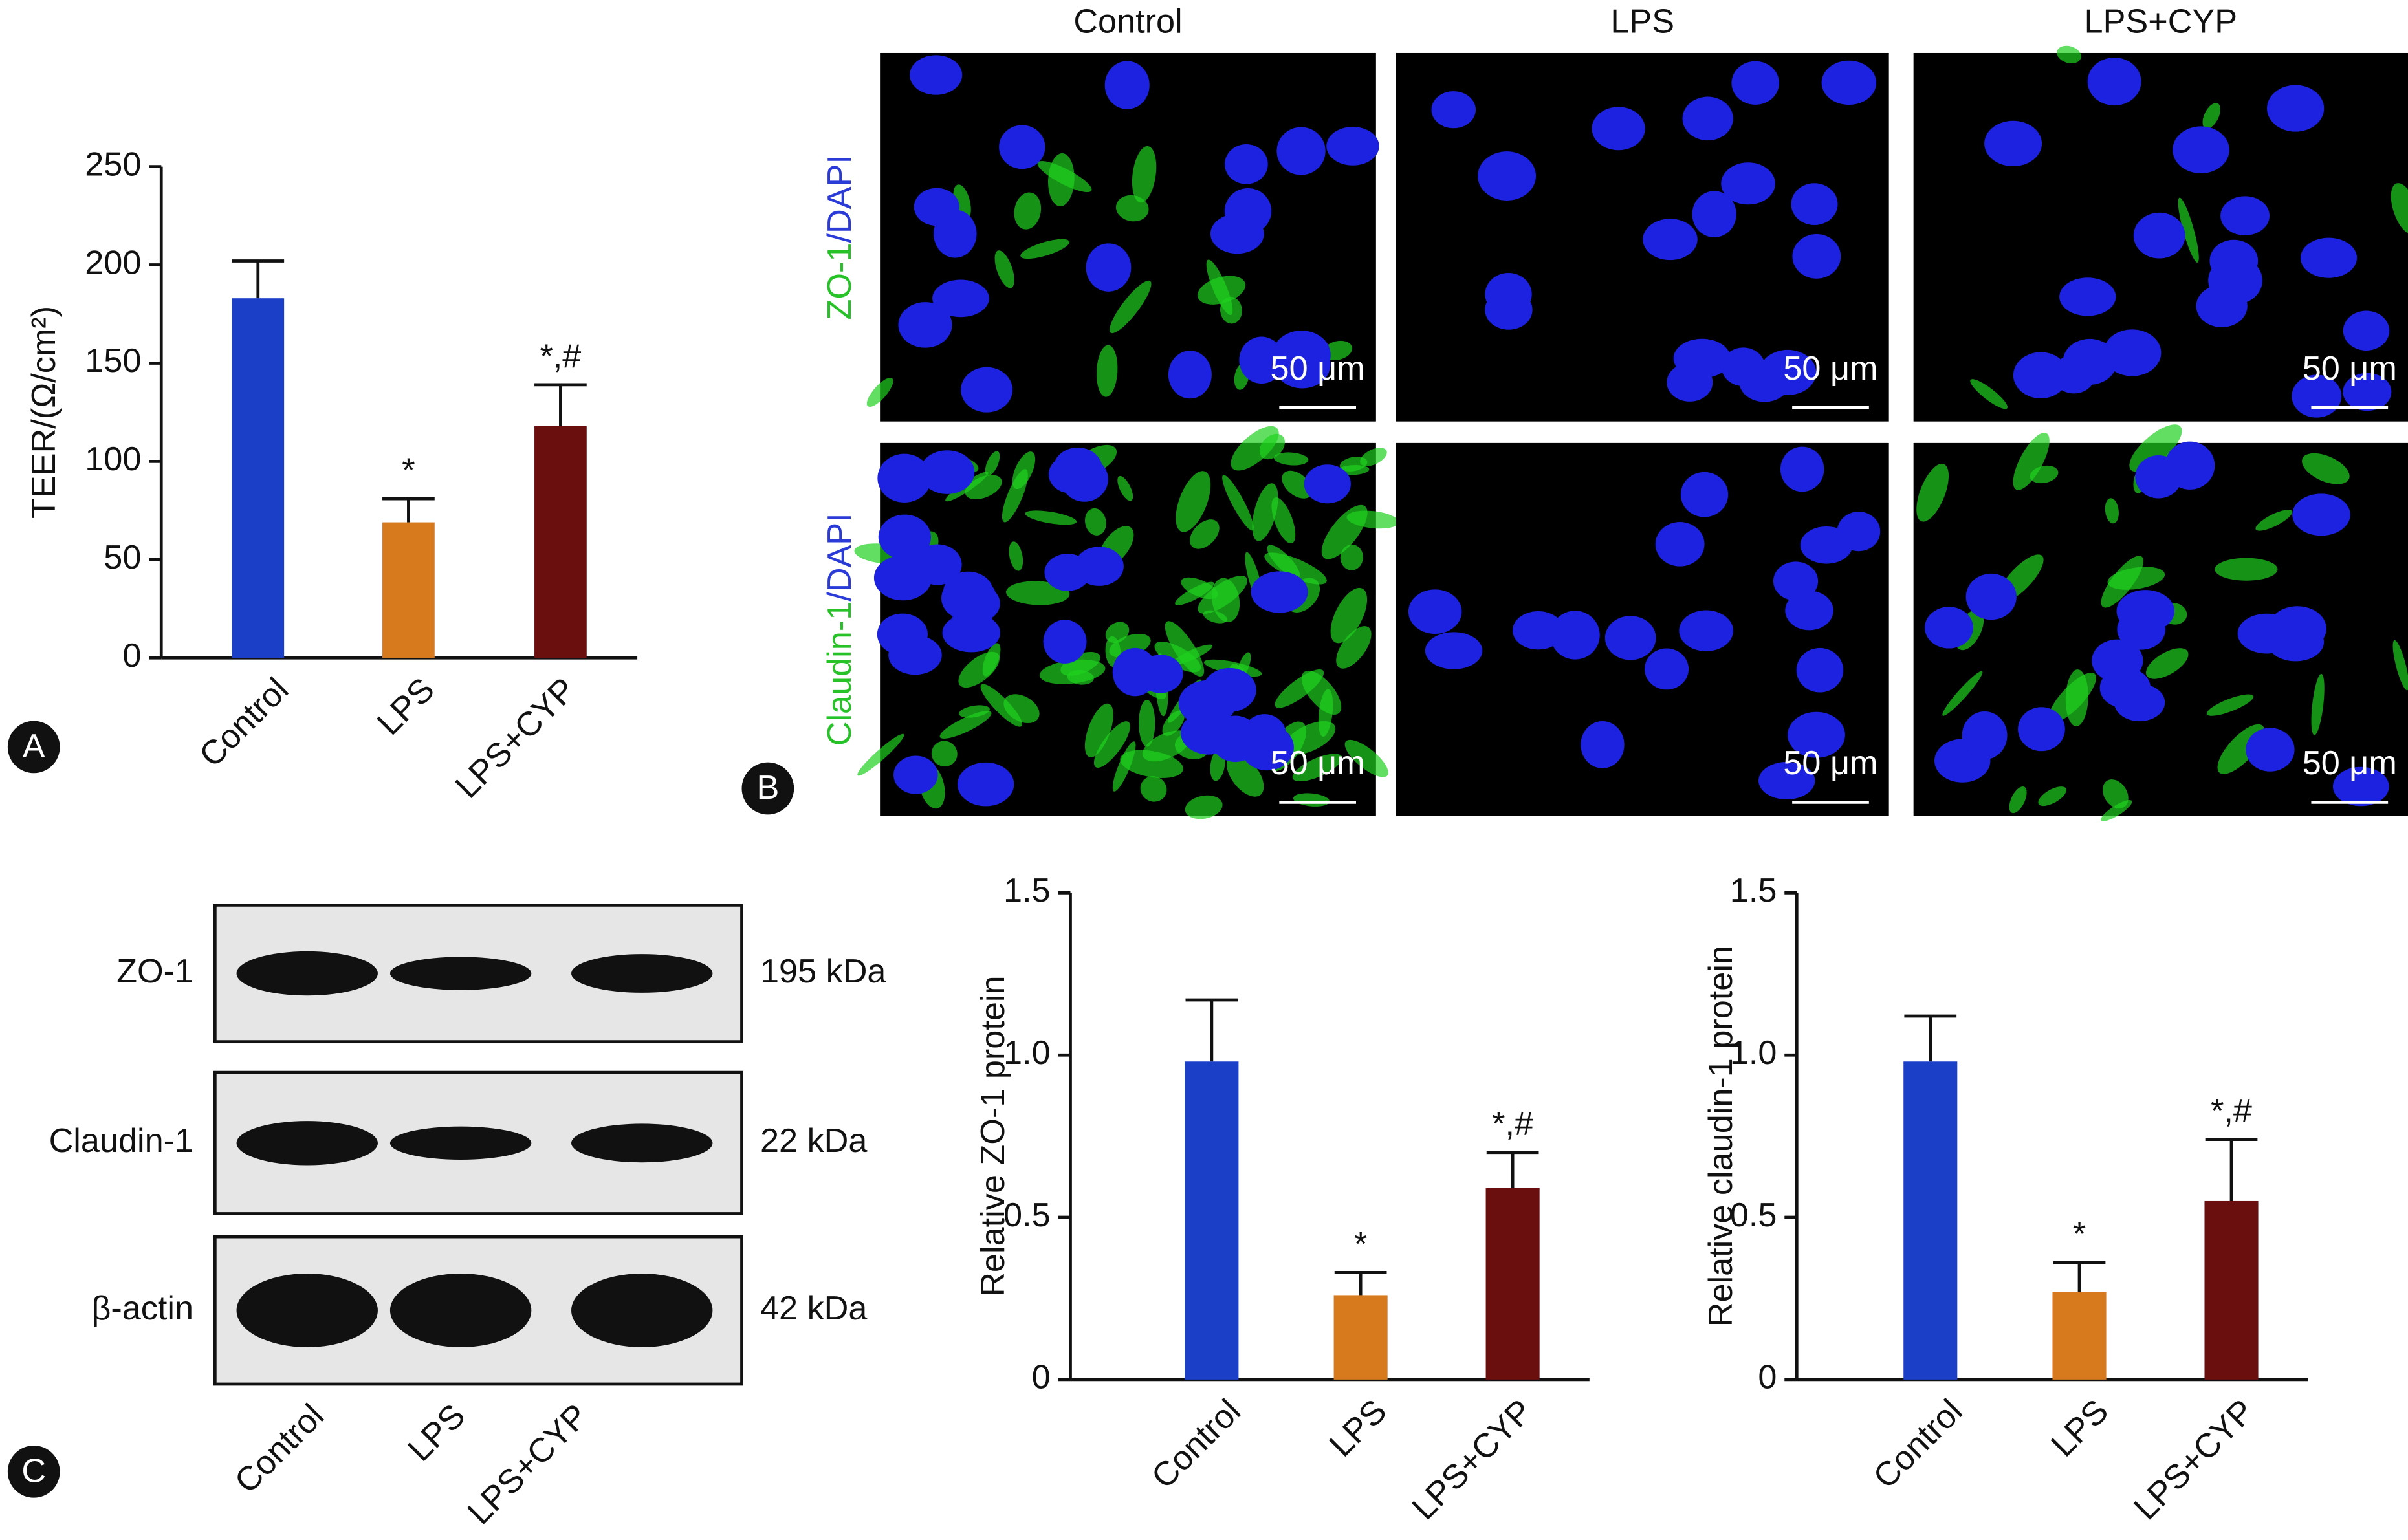 The image size is (2408, 1540). What do you see at coordinates (814, 1141) in the screenshot?
I see `size-label: 22 kDa` at bounding box center [814, 1141].